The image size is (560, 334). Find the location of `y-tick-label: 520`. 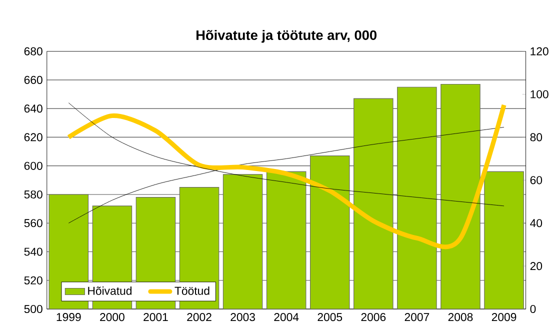

y-tick-label: 520 is located at coordinates (33, 280).